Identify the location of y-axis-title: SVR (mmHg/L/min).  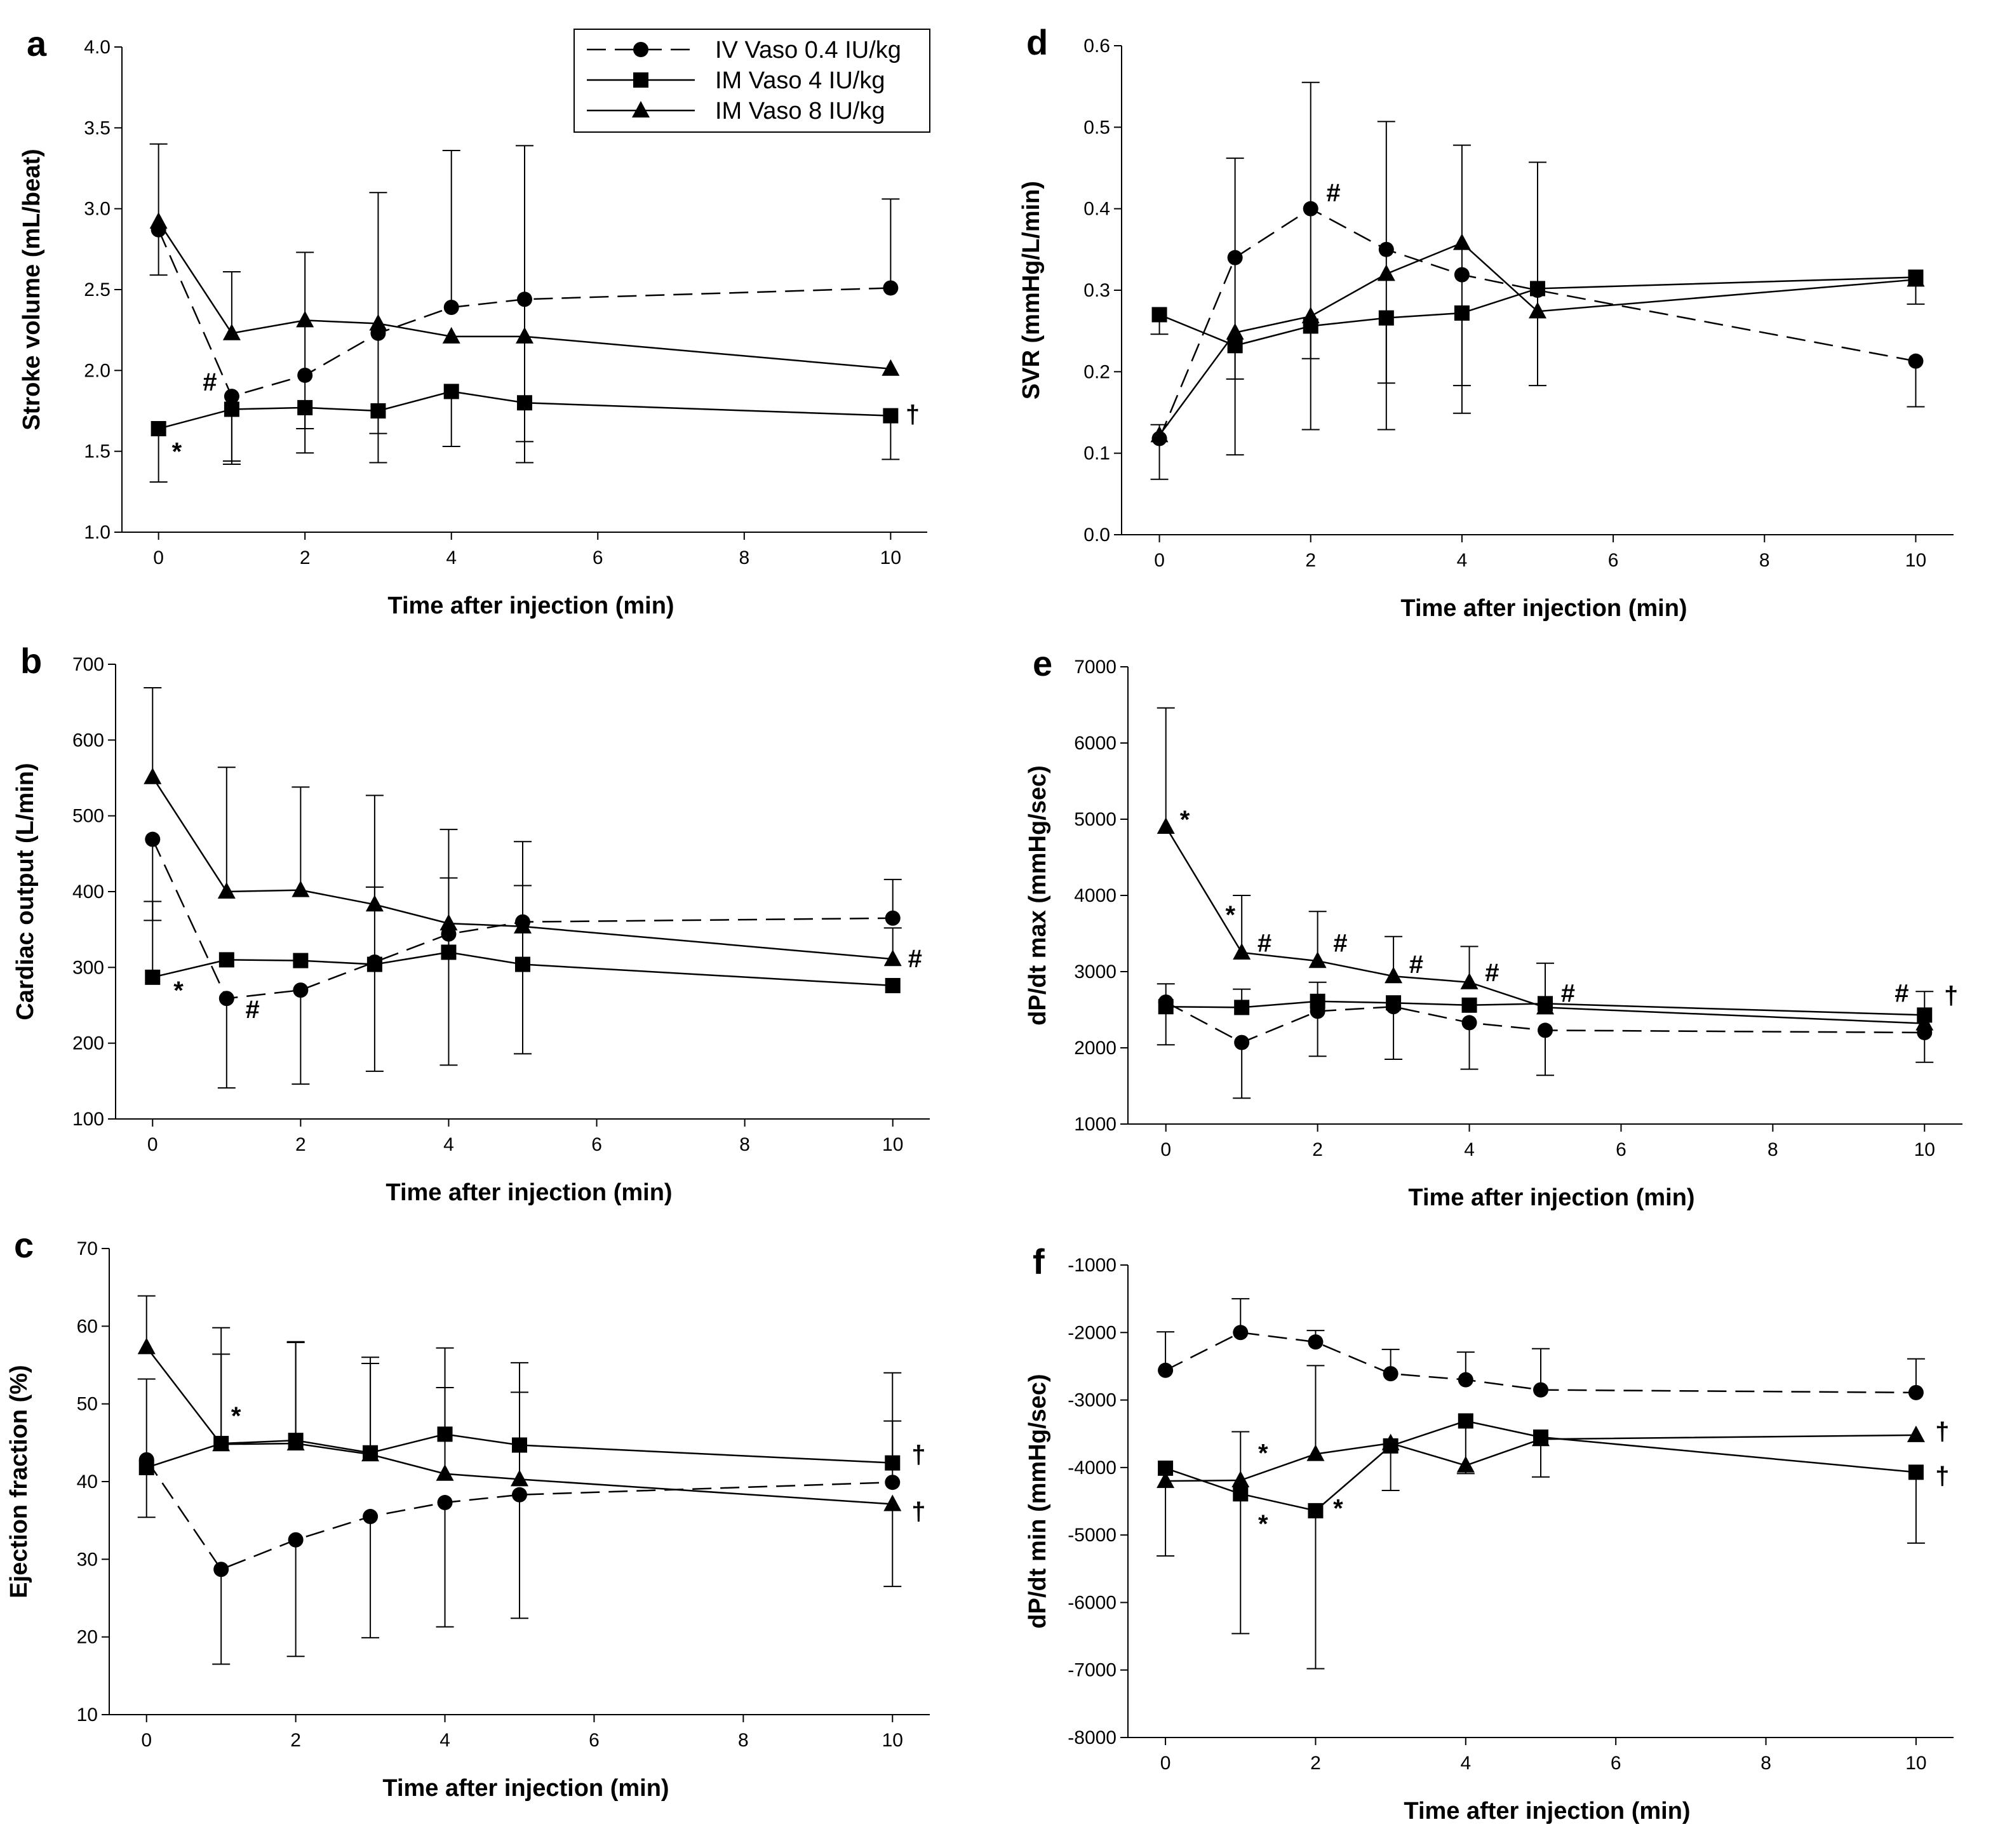
(1031, 290).